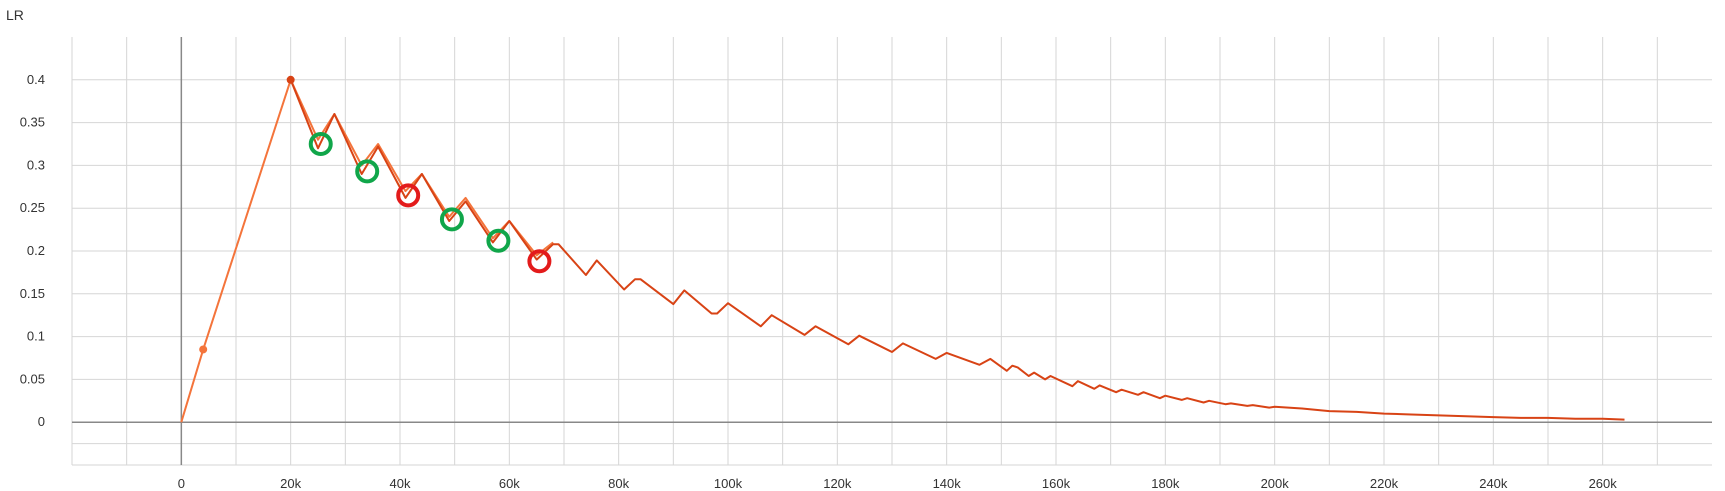  What do you see at coordinates (618, 483) in the screenshot?
I see `x-tick-label: 80k` at bounding box center [618, 483].